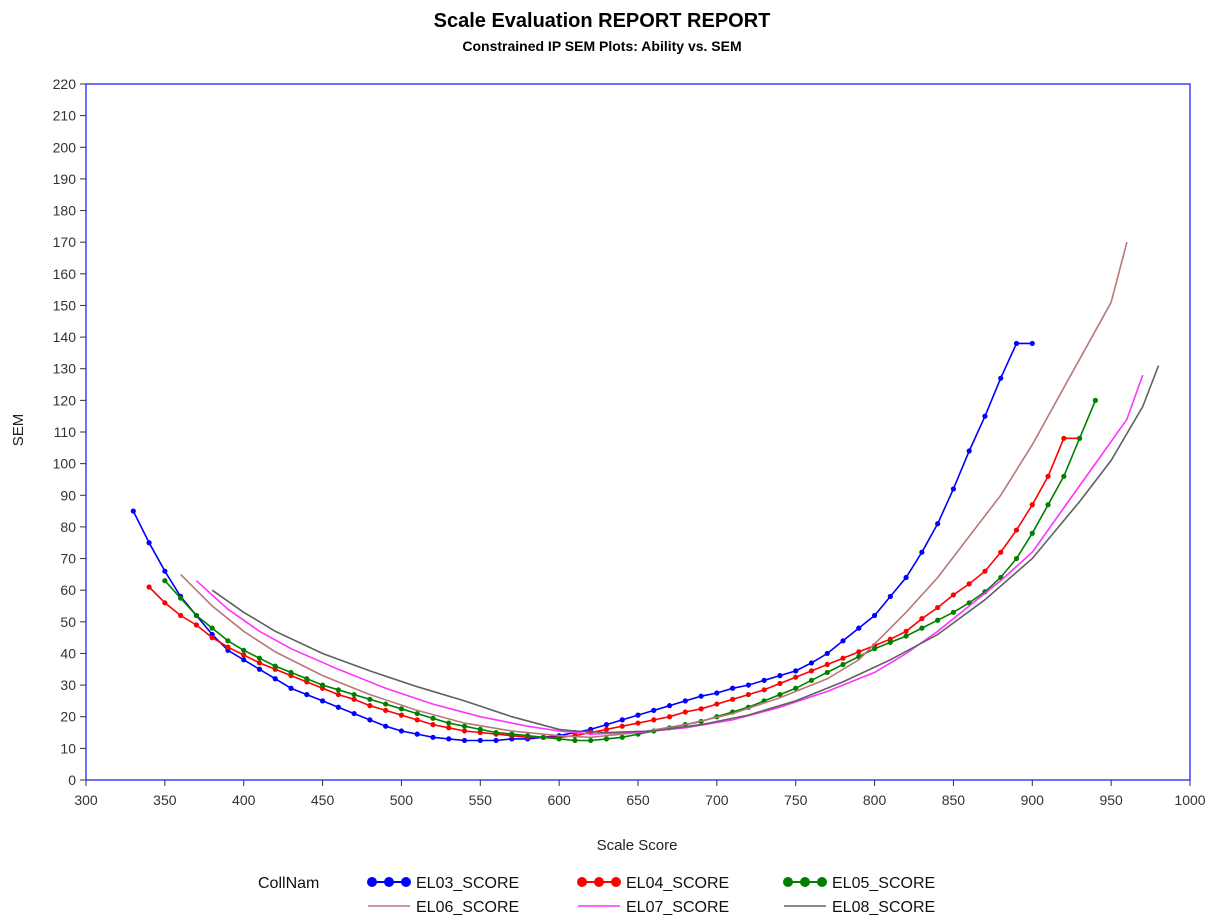 This screenshot has height=921, width=1220. I want to click on y-tick-label: 220, so click(65, 84).